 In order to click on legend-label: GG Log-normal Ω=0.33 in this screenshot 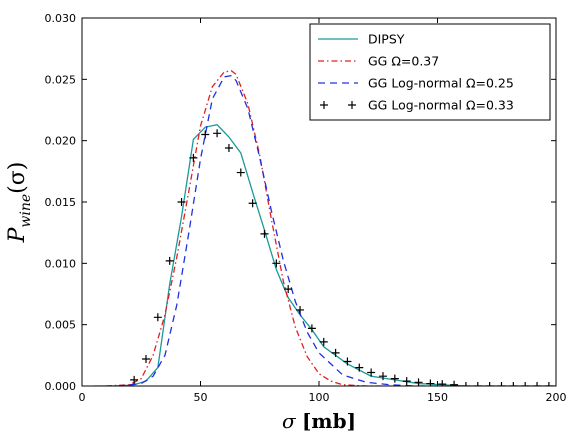, I will do `click(441, 105)`.